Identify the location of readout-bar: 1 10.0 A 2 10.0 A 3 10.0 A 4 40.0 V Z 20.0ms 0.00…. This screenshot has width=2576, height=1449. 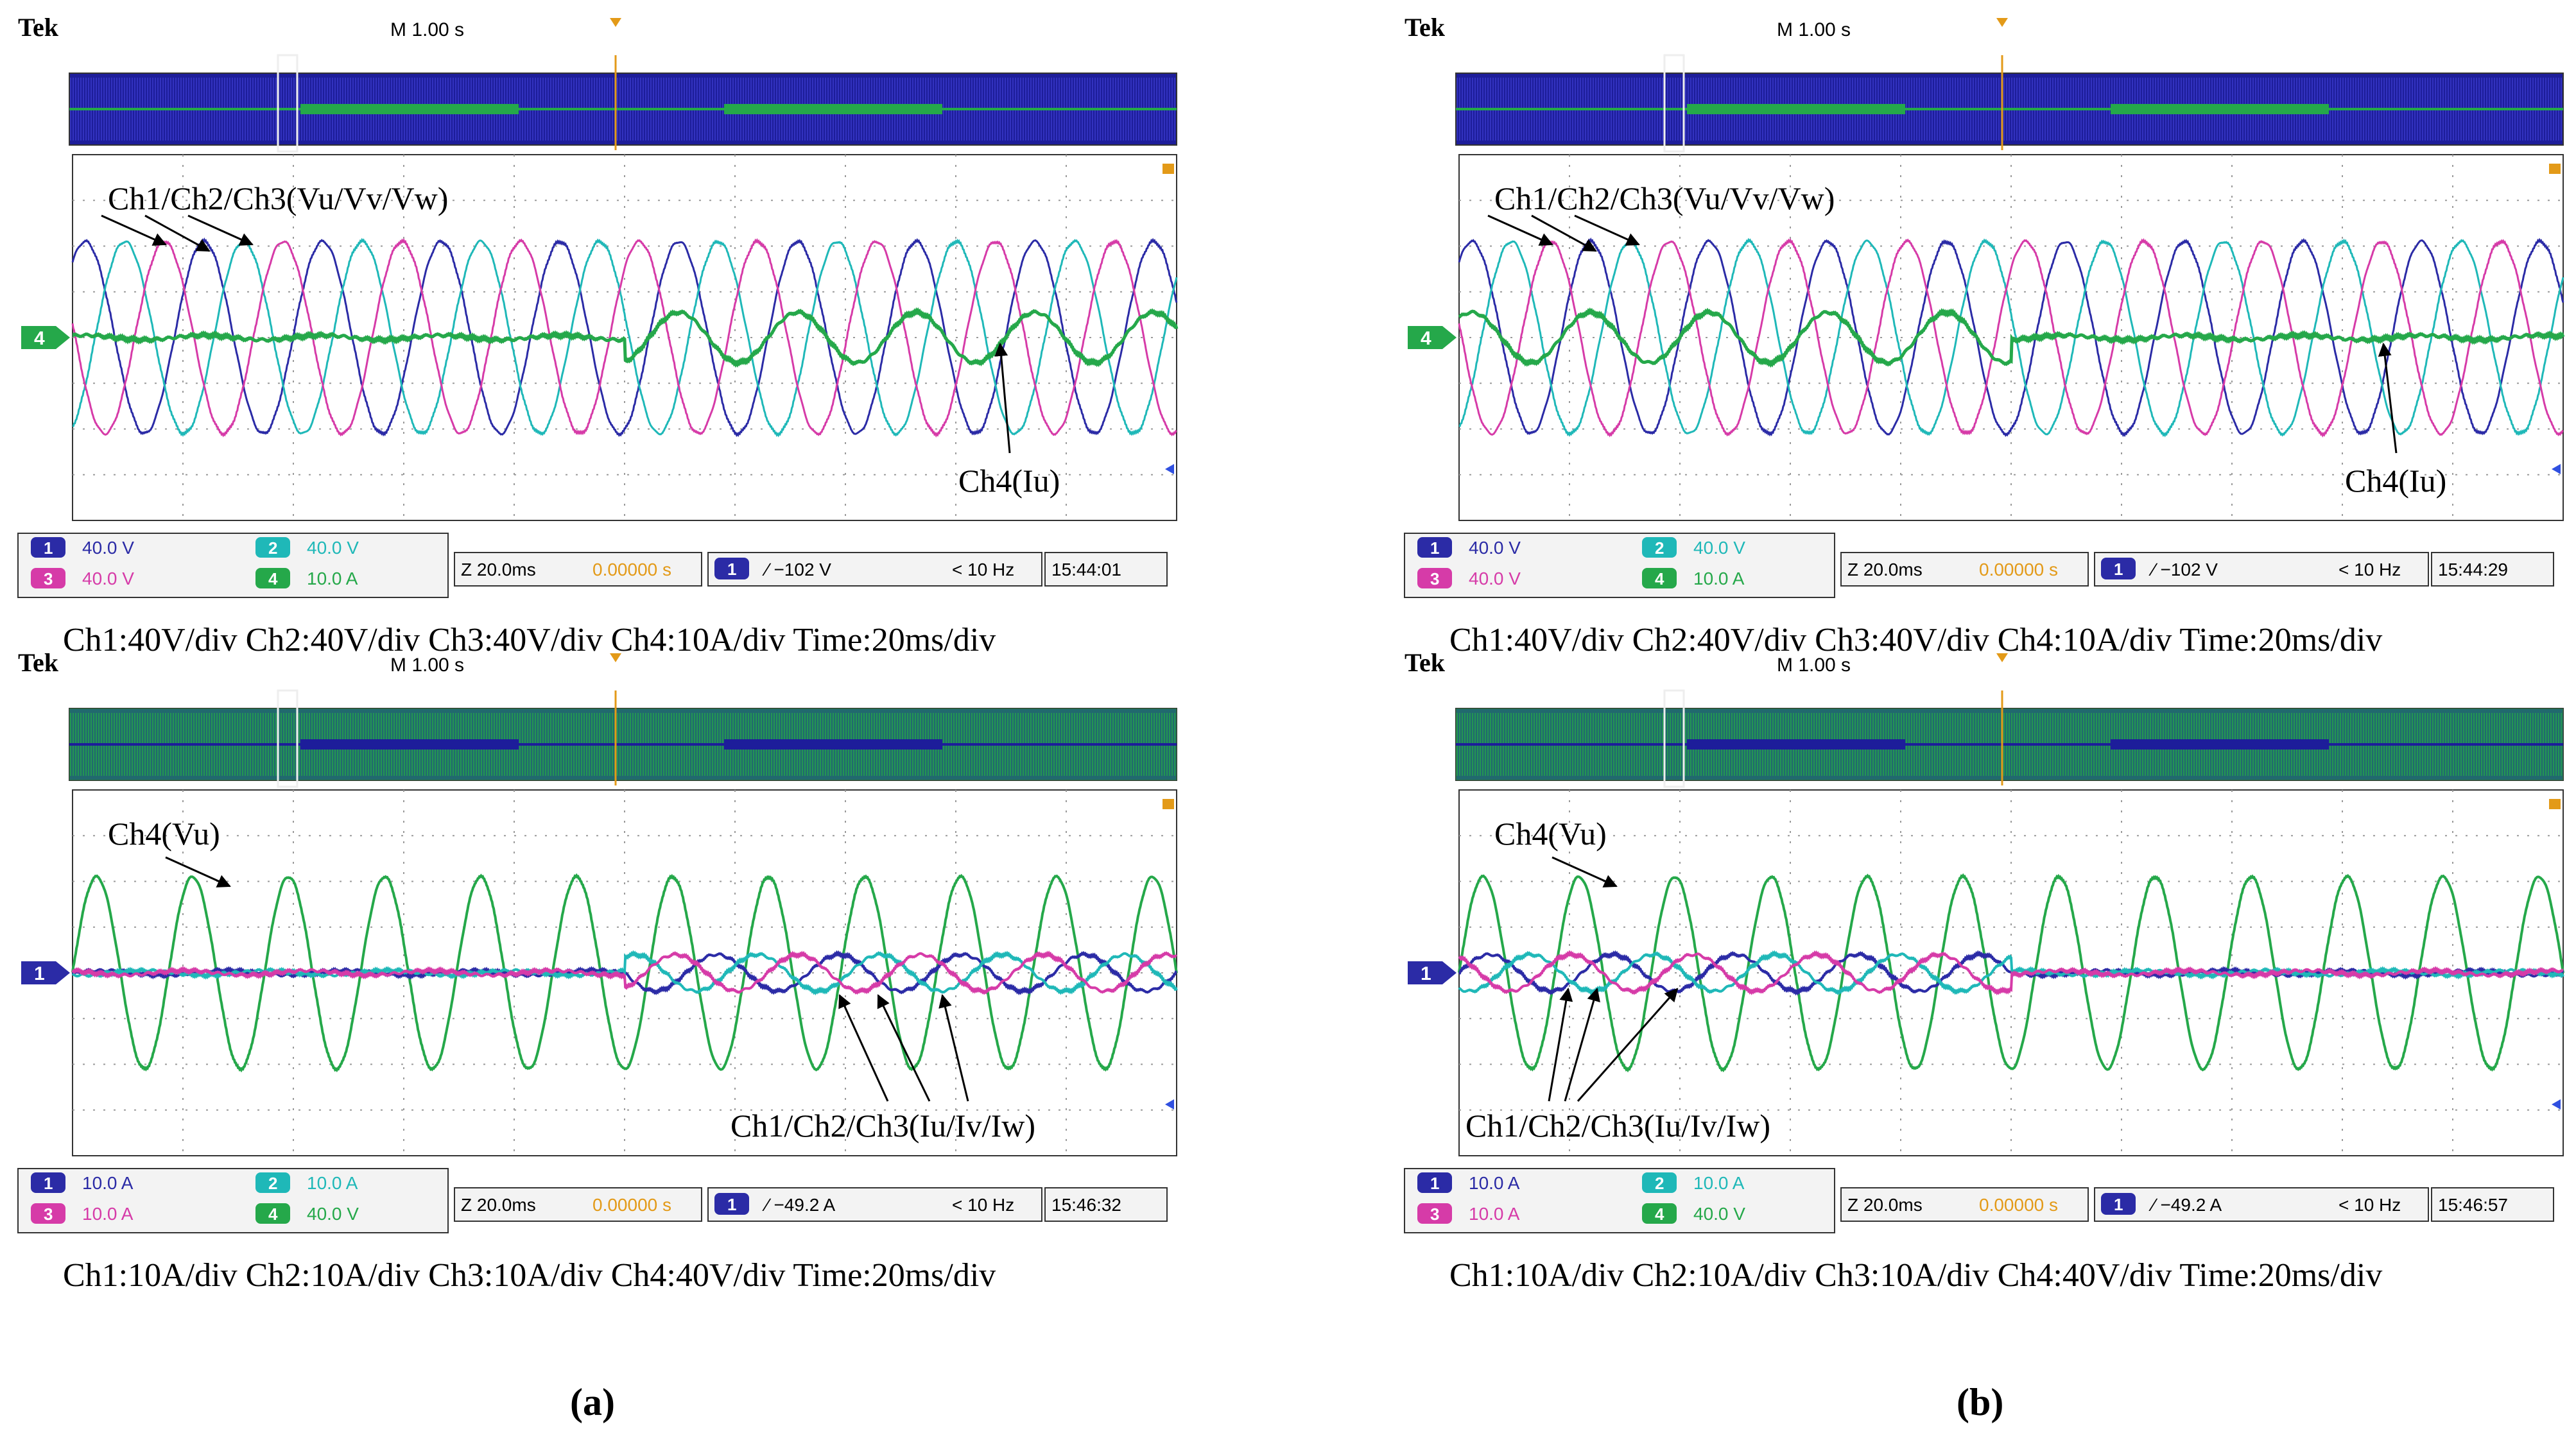
(1979, 1200).